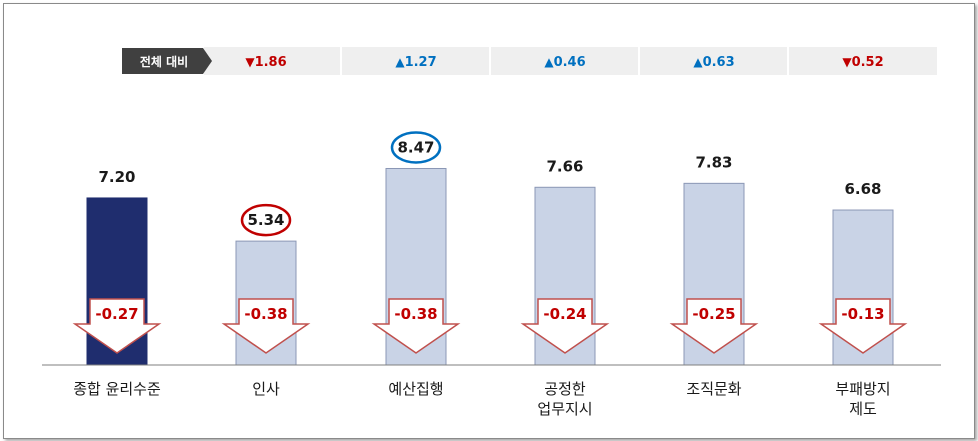 The height and width of the screenshot is (441, 978). Describe the element at coordinates (862, 62) in the screenshot. I see `comparison-value-5: ▼0.52` at that location.